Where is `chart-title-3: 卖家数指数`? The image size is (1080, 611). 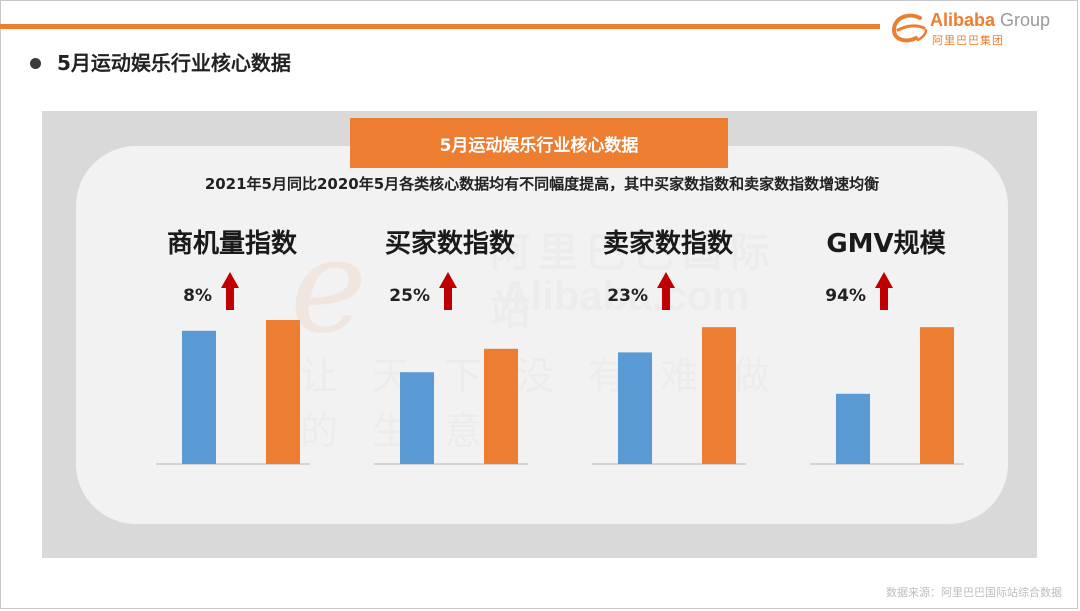 chart-title-3: 卖家数指数 is located at coordinates (668, 243).